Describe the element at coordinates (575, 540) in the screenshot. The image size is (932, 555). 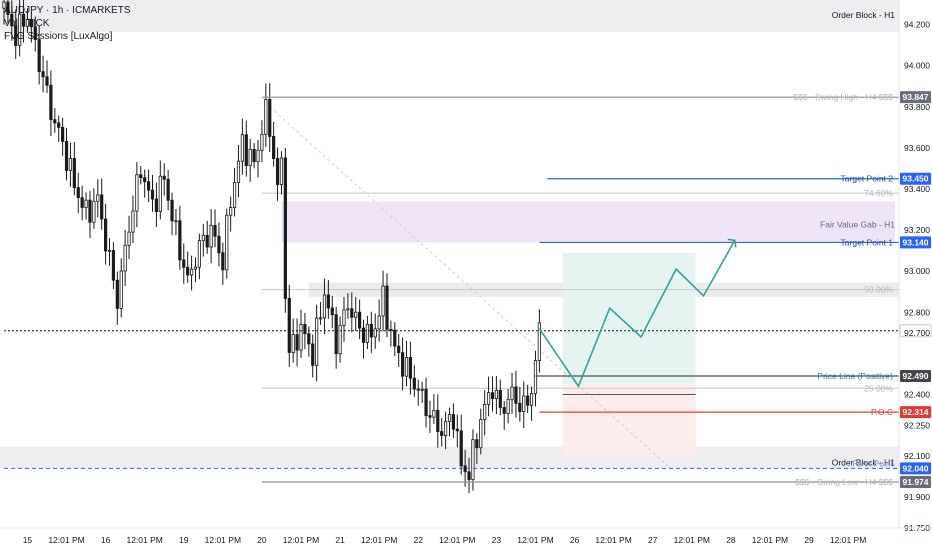
I see `x-tick-label: 26` at that location.